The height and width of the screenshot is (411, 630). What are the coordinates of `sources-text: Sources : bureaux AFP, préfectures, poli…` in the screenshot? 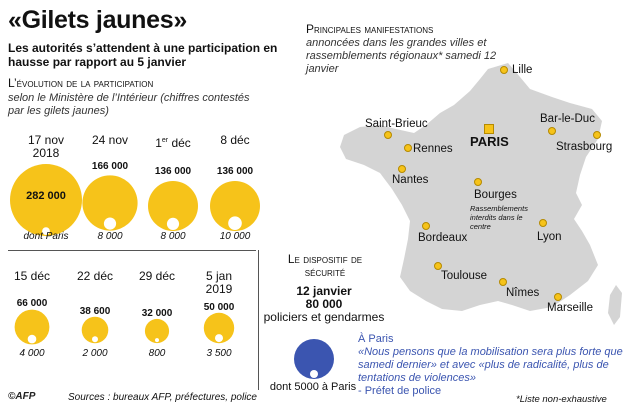 It's located at (162, 397).